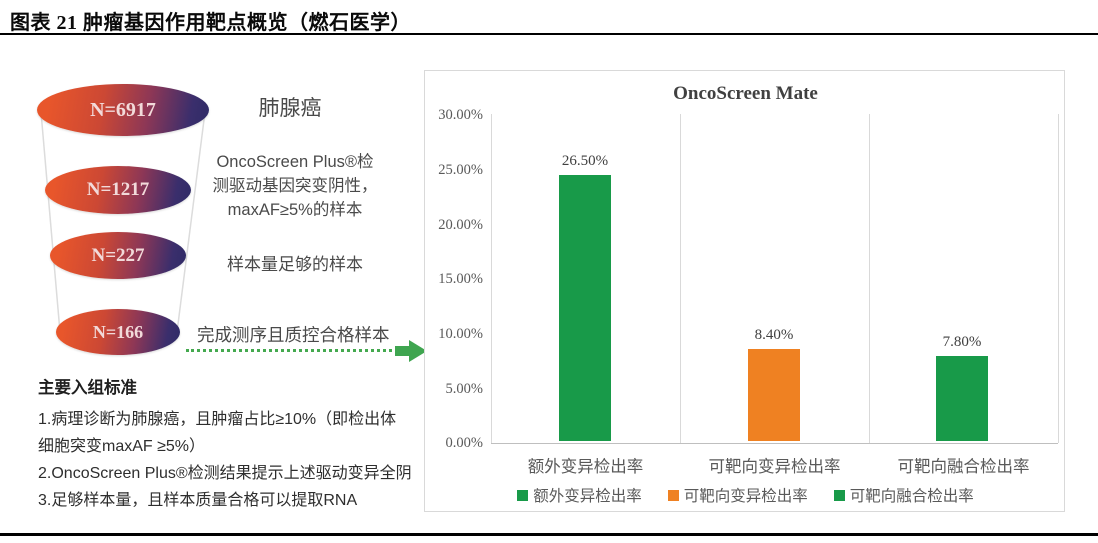 The height and width of the screenshot is (543, 1098). I want to click on bar-targetable-variant-rate, so click(774, 394).